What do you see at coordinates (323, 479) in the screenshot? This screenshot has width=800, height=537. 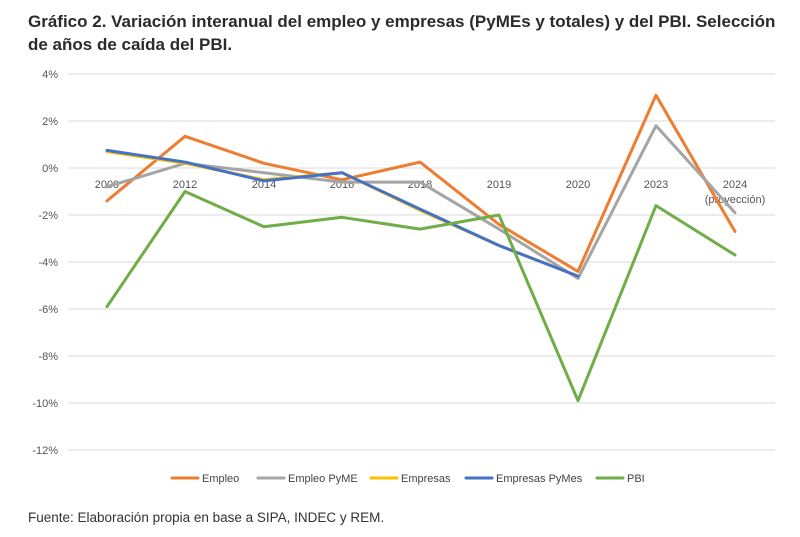 I see `legend-label: Empleo PyME` at bounding box center [323, 479].